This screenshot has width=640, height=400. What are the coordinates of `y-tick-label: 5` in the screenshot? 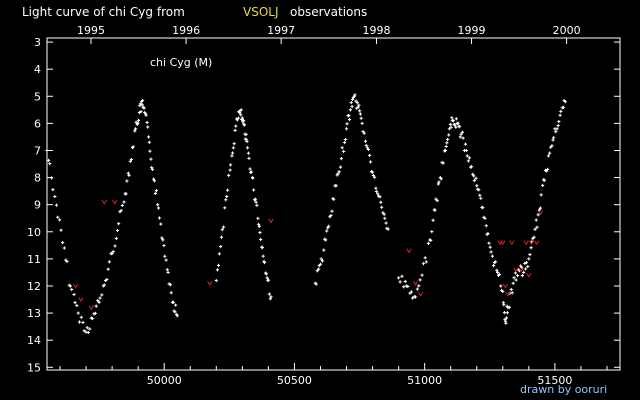 It's located at (37, 96).